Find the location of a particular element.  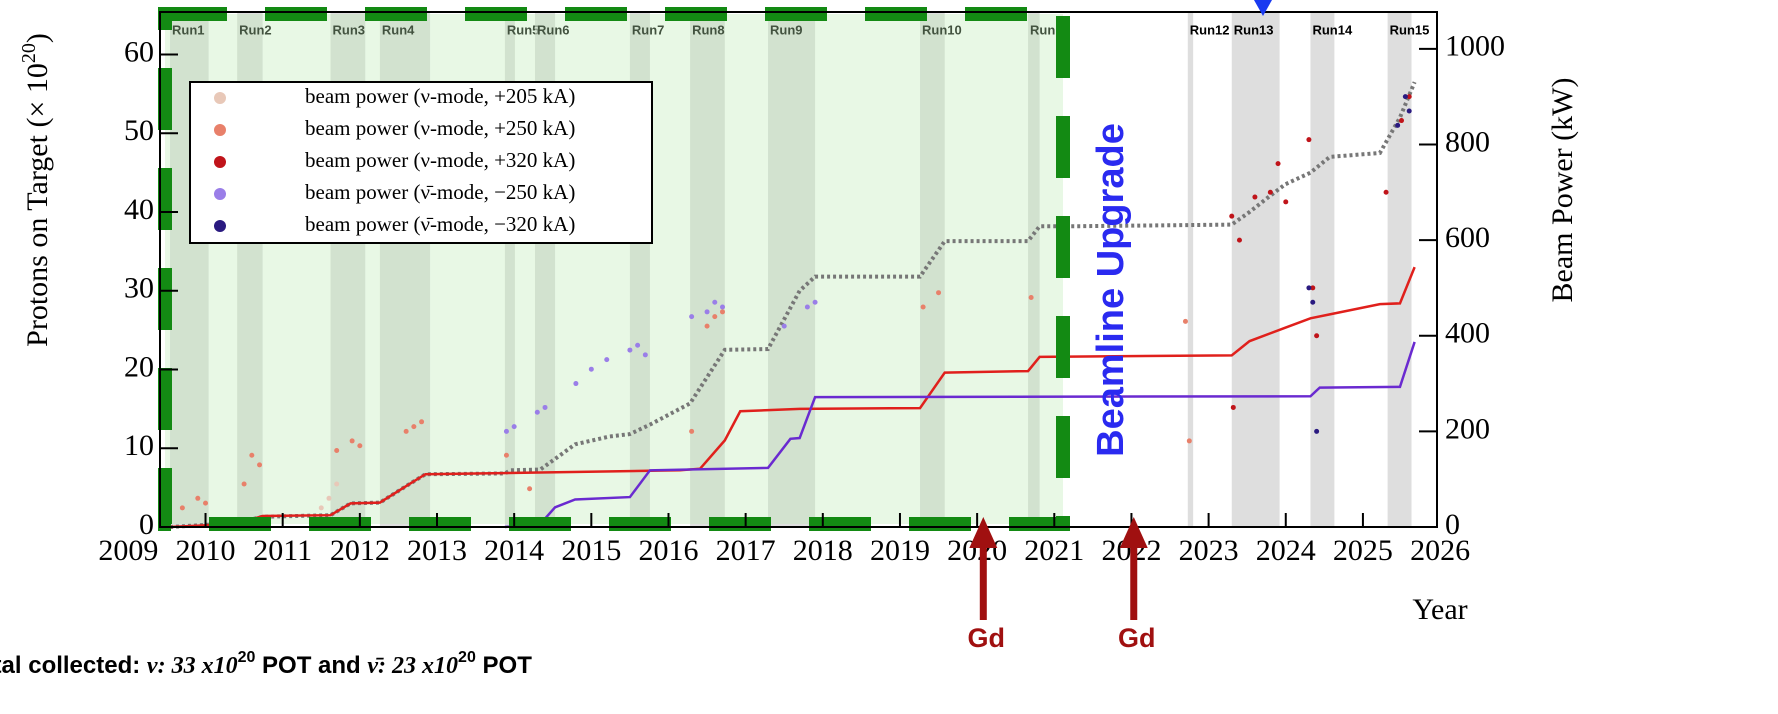

x-tick-label: 2026 is located at coordinates (1440, 550).